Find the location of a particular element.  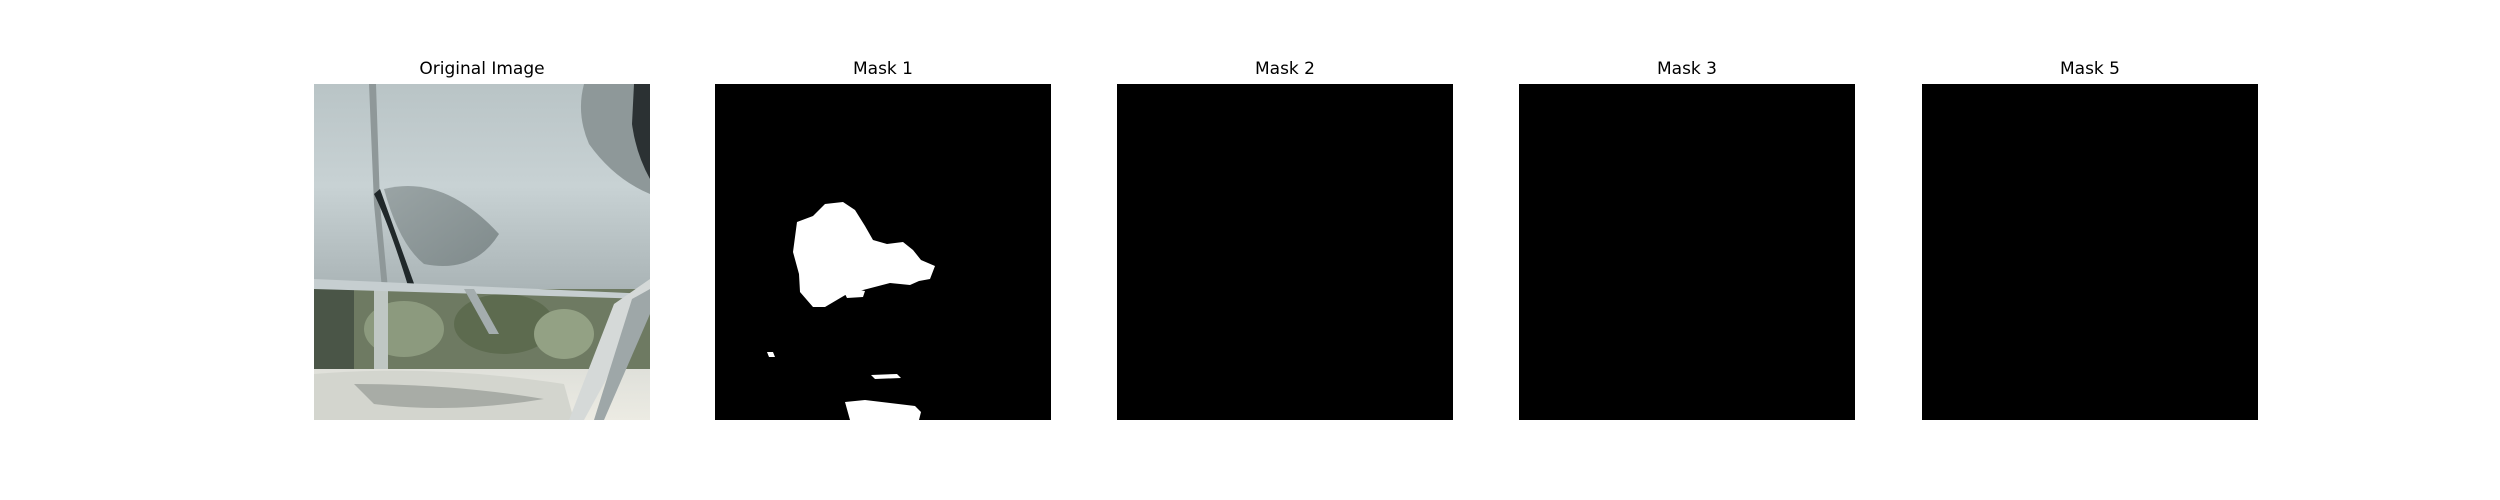

panel-title-mask-1: Mask 1 is located at coordinates (882, 69).